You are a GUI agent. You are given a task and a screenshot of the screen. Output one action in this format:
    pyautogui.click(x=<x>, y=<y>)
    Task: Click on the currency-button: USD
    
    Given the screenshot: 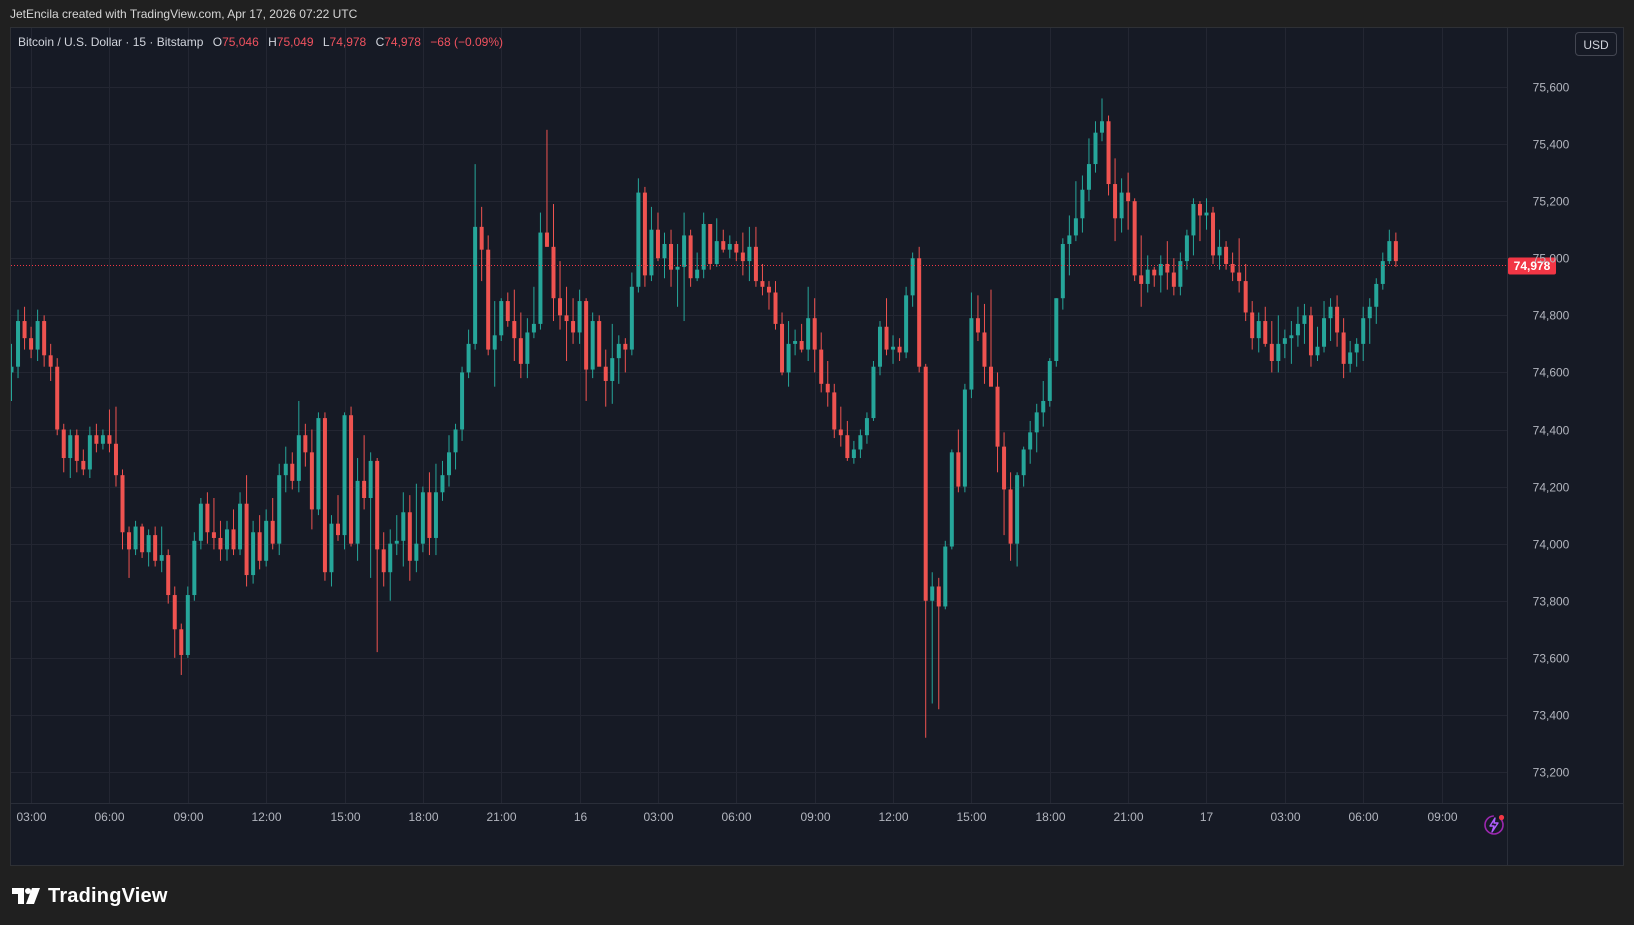 What is the action you would take?
    pyautogui.click(x=1596, y=44)
    